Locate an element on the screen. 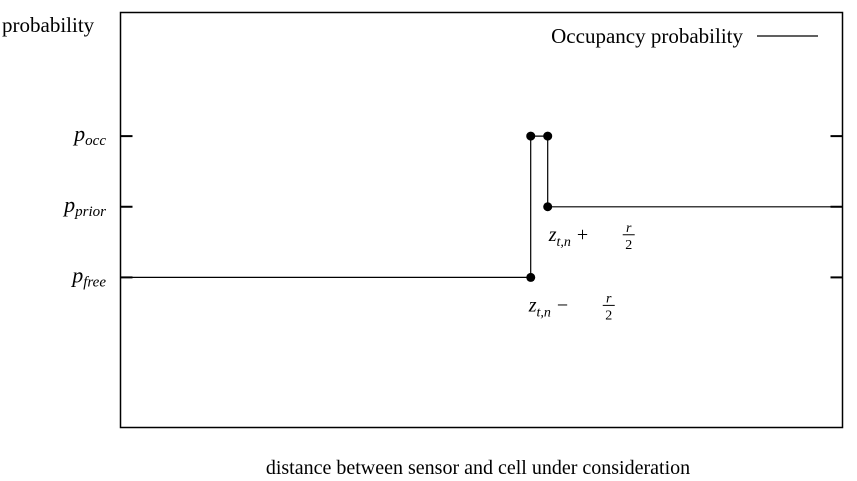  y-tick-labels: pocc pprior pfree is located at coordinates (84, 205).